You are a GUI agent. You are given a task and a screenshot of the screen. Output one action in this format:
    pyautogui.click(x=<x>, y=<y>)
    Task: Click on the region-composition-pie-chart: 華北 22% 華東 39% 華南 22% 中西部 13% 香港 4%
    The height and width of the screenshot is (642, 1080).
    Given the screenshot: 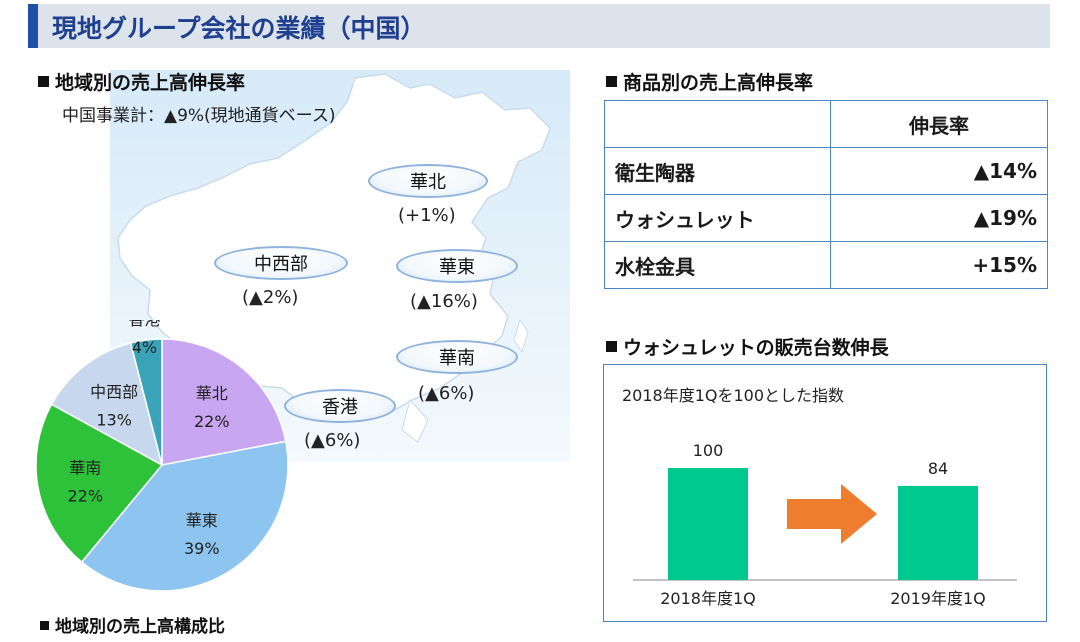 What is the action you would take?
    pyautogui.click(x=162, y=456)
    